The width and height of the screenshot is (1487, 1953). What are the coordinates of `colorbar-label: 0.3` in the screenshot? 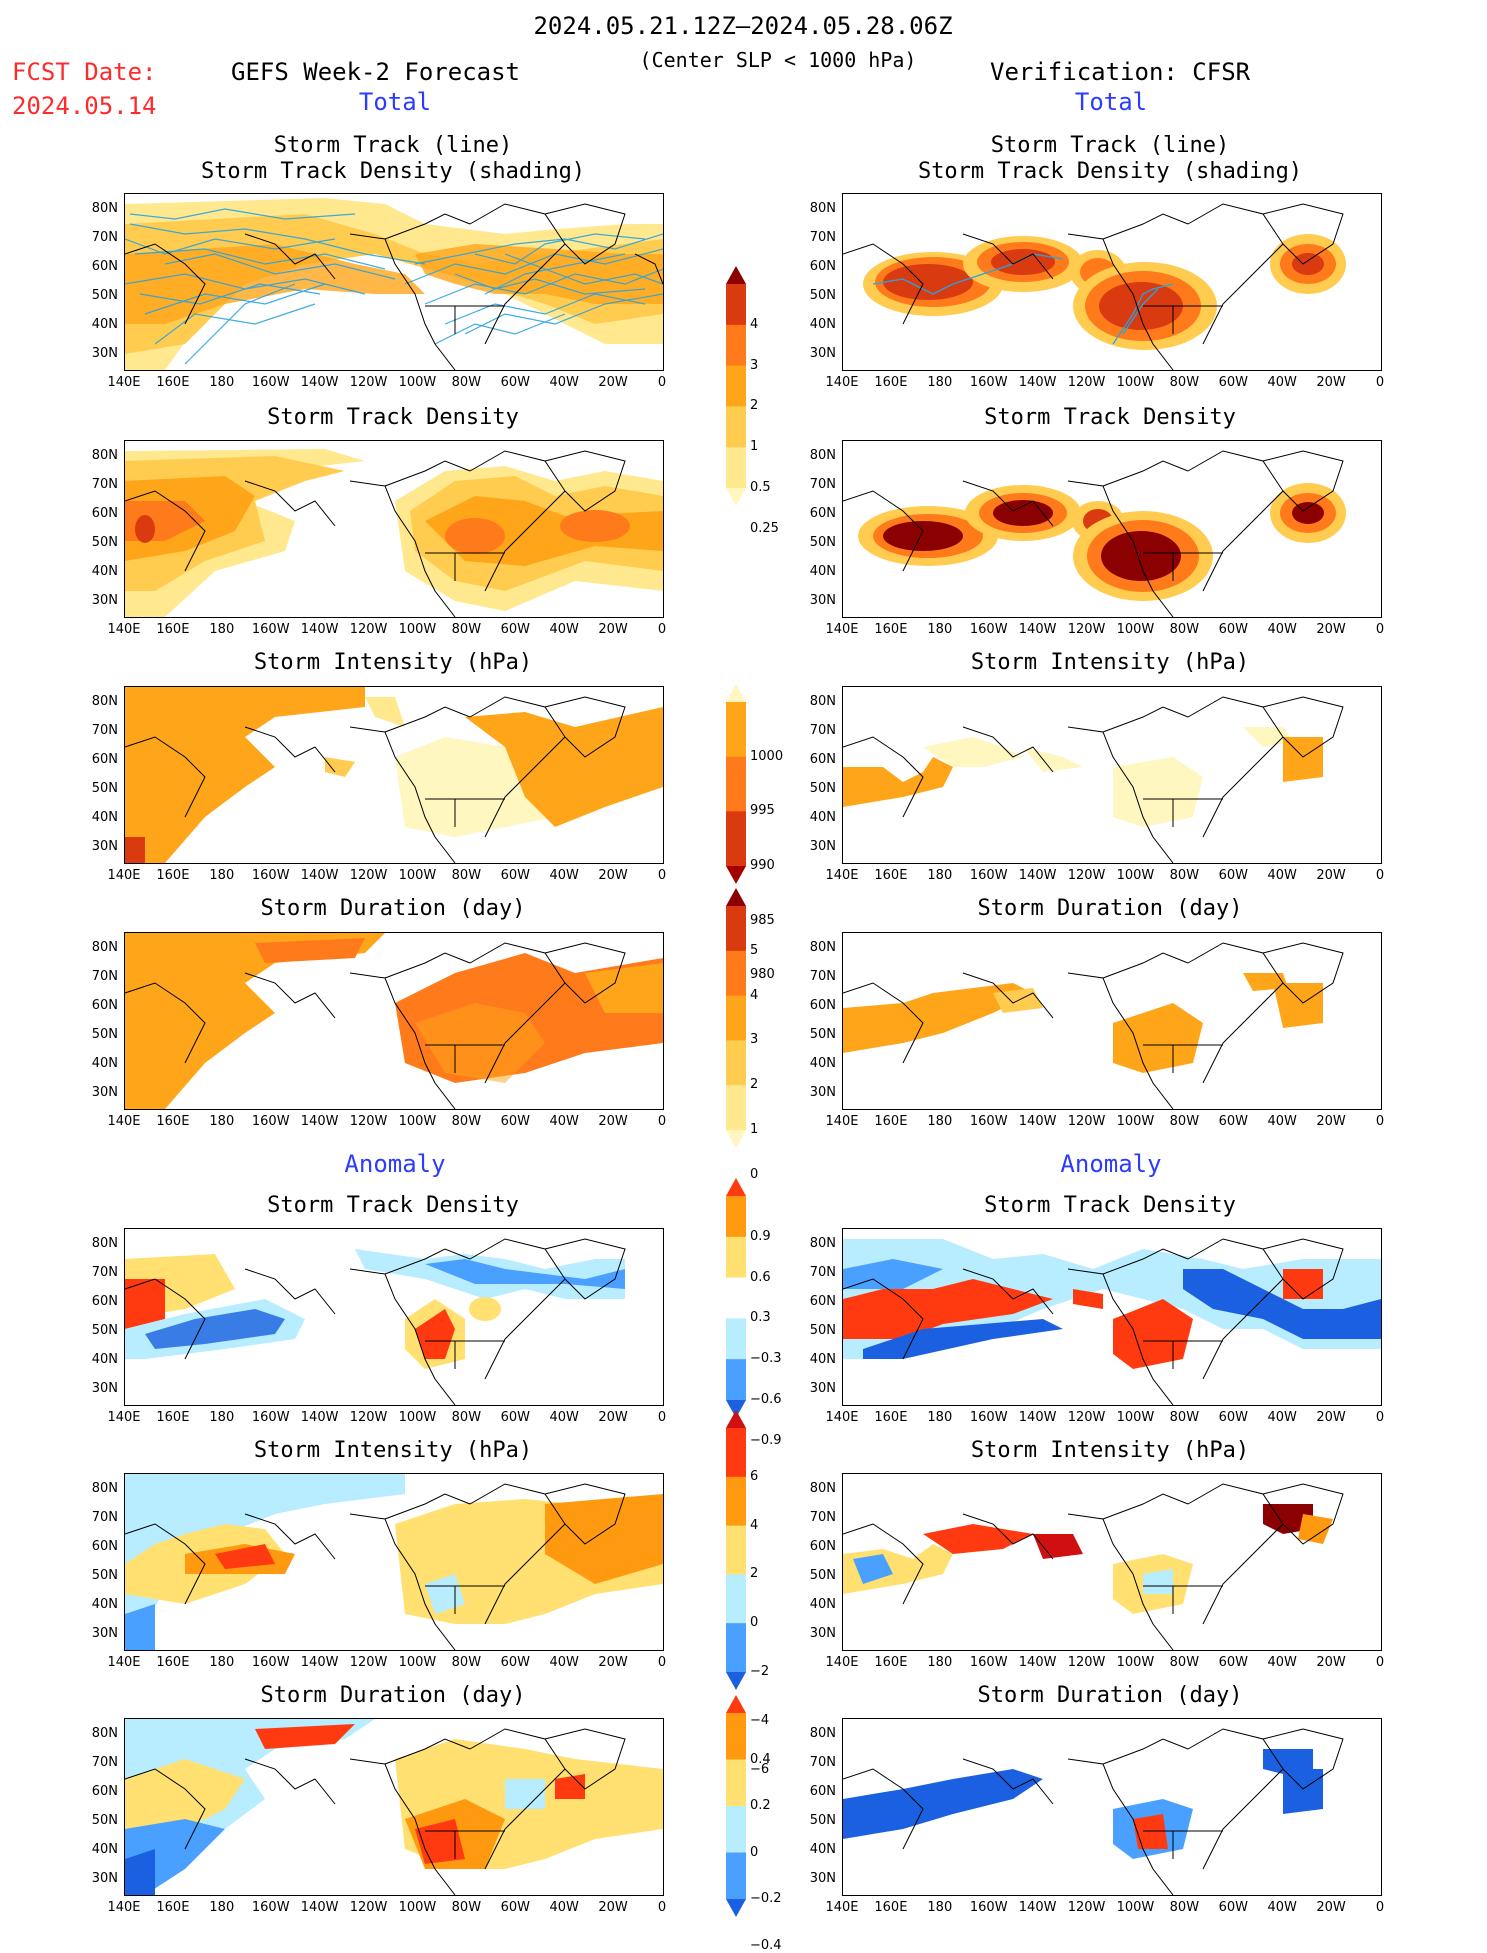 It's located at (760, 1318).